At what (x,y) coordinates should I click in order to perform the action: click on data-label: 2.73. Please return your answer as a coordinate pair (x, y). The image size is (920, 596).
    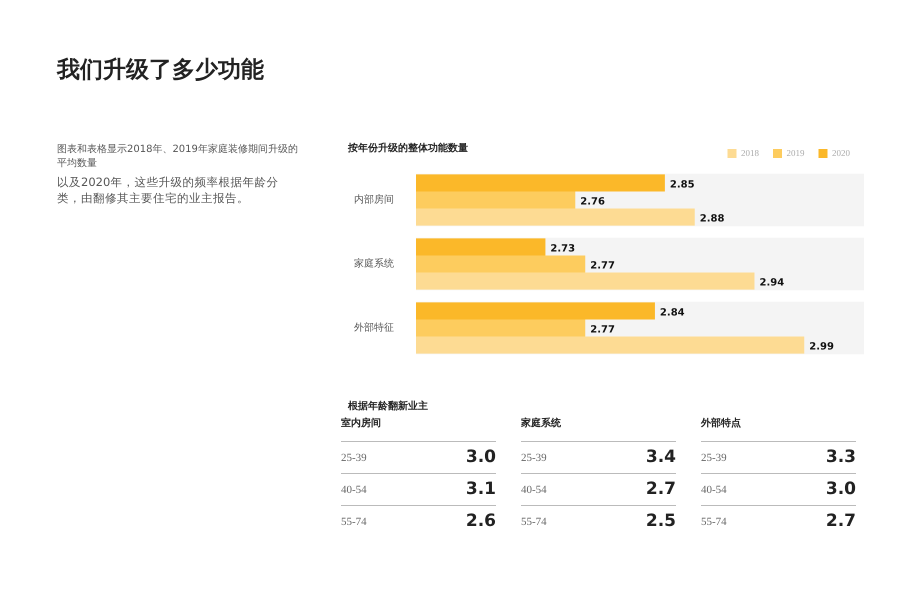
    Looking at the image, I should click on (563, 249).